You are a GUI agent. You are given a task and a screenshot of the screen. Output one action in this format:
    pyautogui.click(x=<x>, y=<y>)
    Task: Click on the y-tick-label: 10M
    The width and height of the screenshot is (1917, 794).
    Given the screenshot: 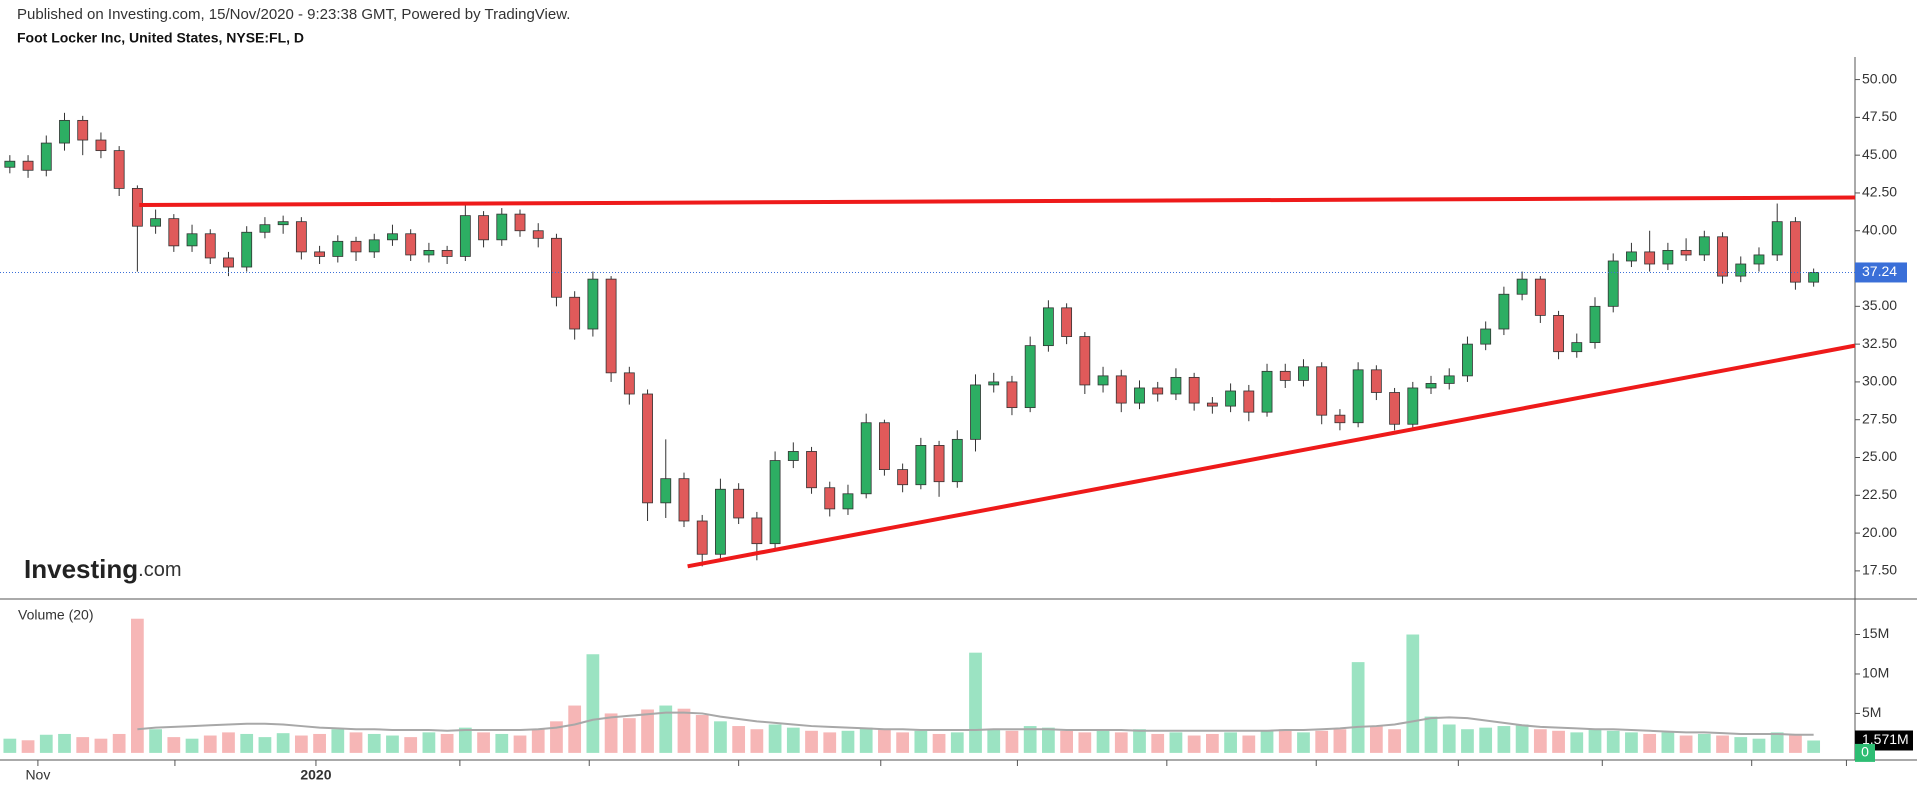 What is the action you would take?
    pyautogui.click(x=1875, y=673)
    